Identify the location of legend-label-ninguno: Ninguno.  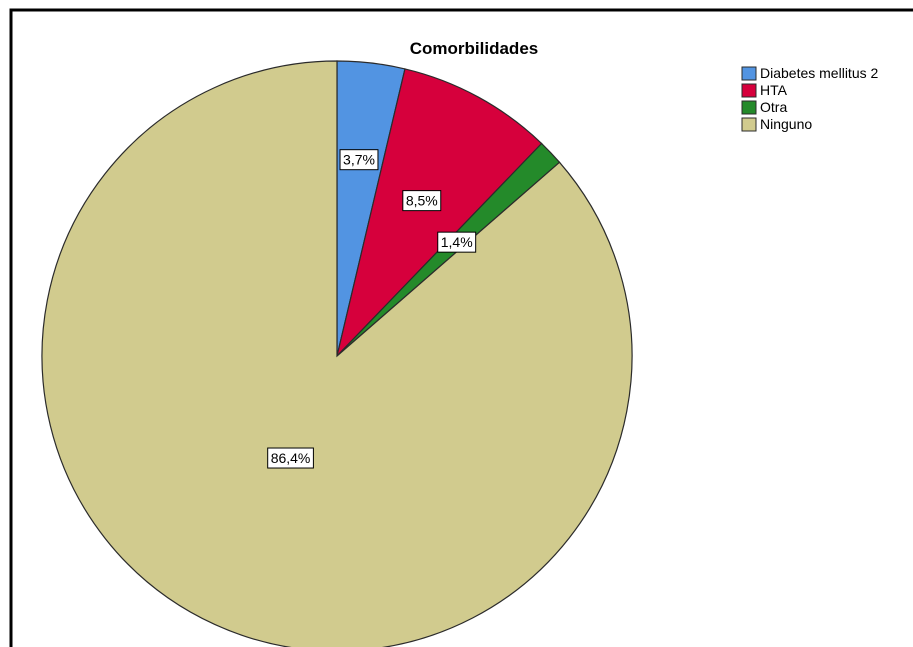
(786, 124).